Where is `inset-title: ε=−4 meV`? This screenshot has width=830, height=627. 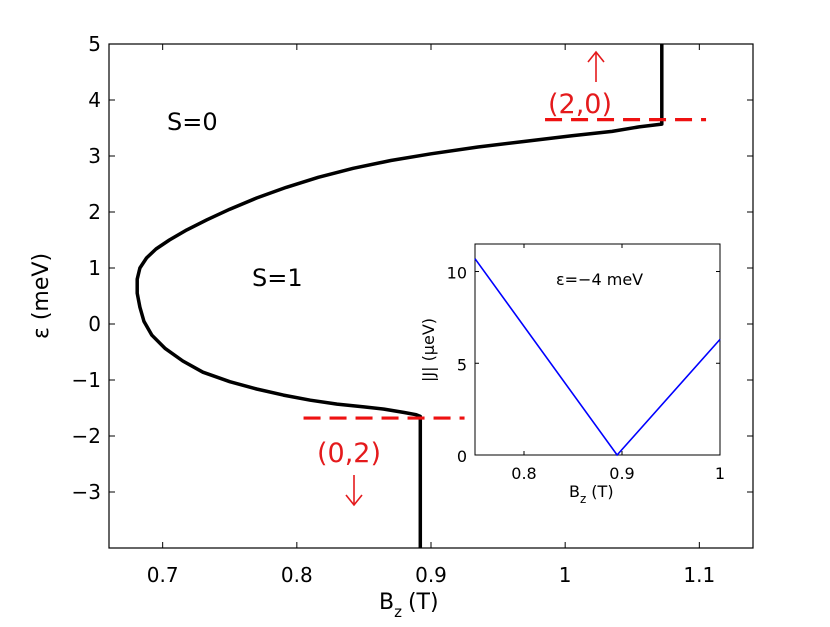
inset-title: ε=−4 meV is located at coordinates (599, 279).